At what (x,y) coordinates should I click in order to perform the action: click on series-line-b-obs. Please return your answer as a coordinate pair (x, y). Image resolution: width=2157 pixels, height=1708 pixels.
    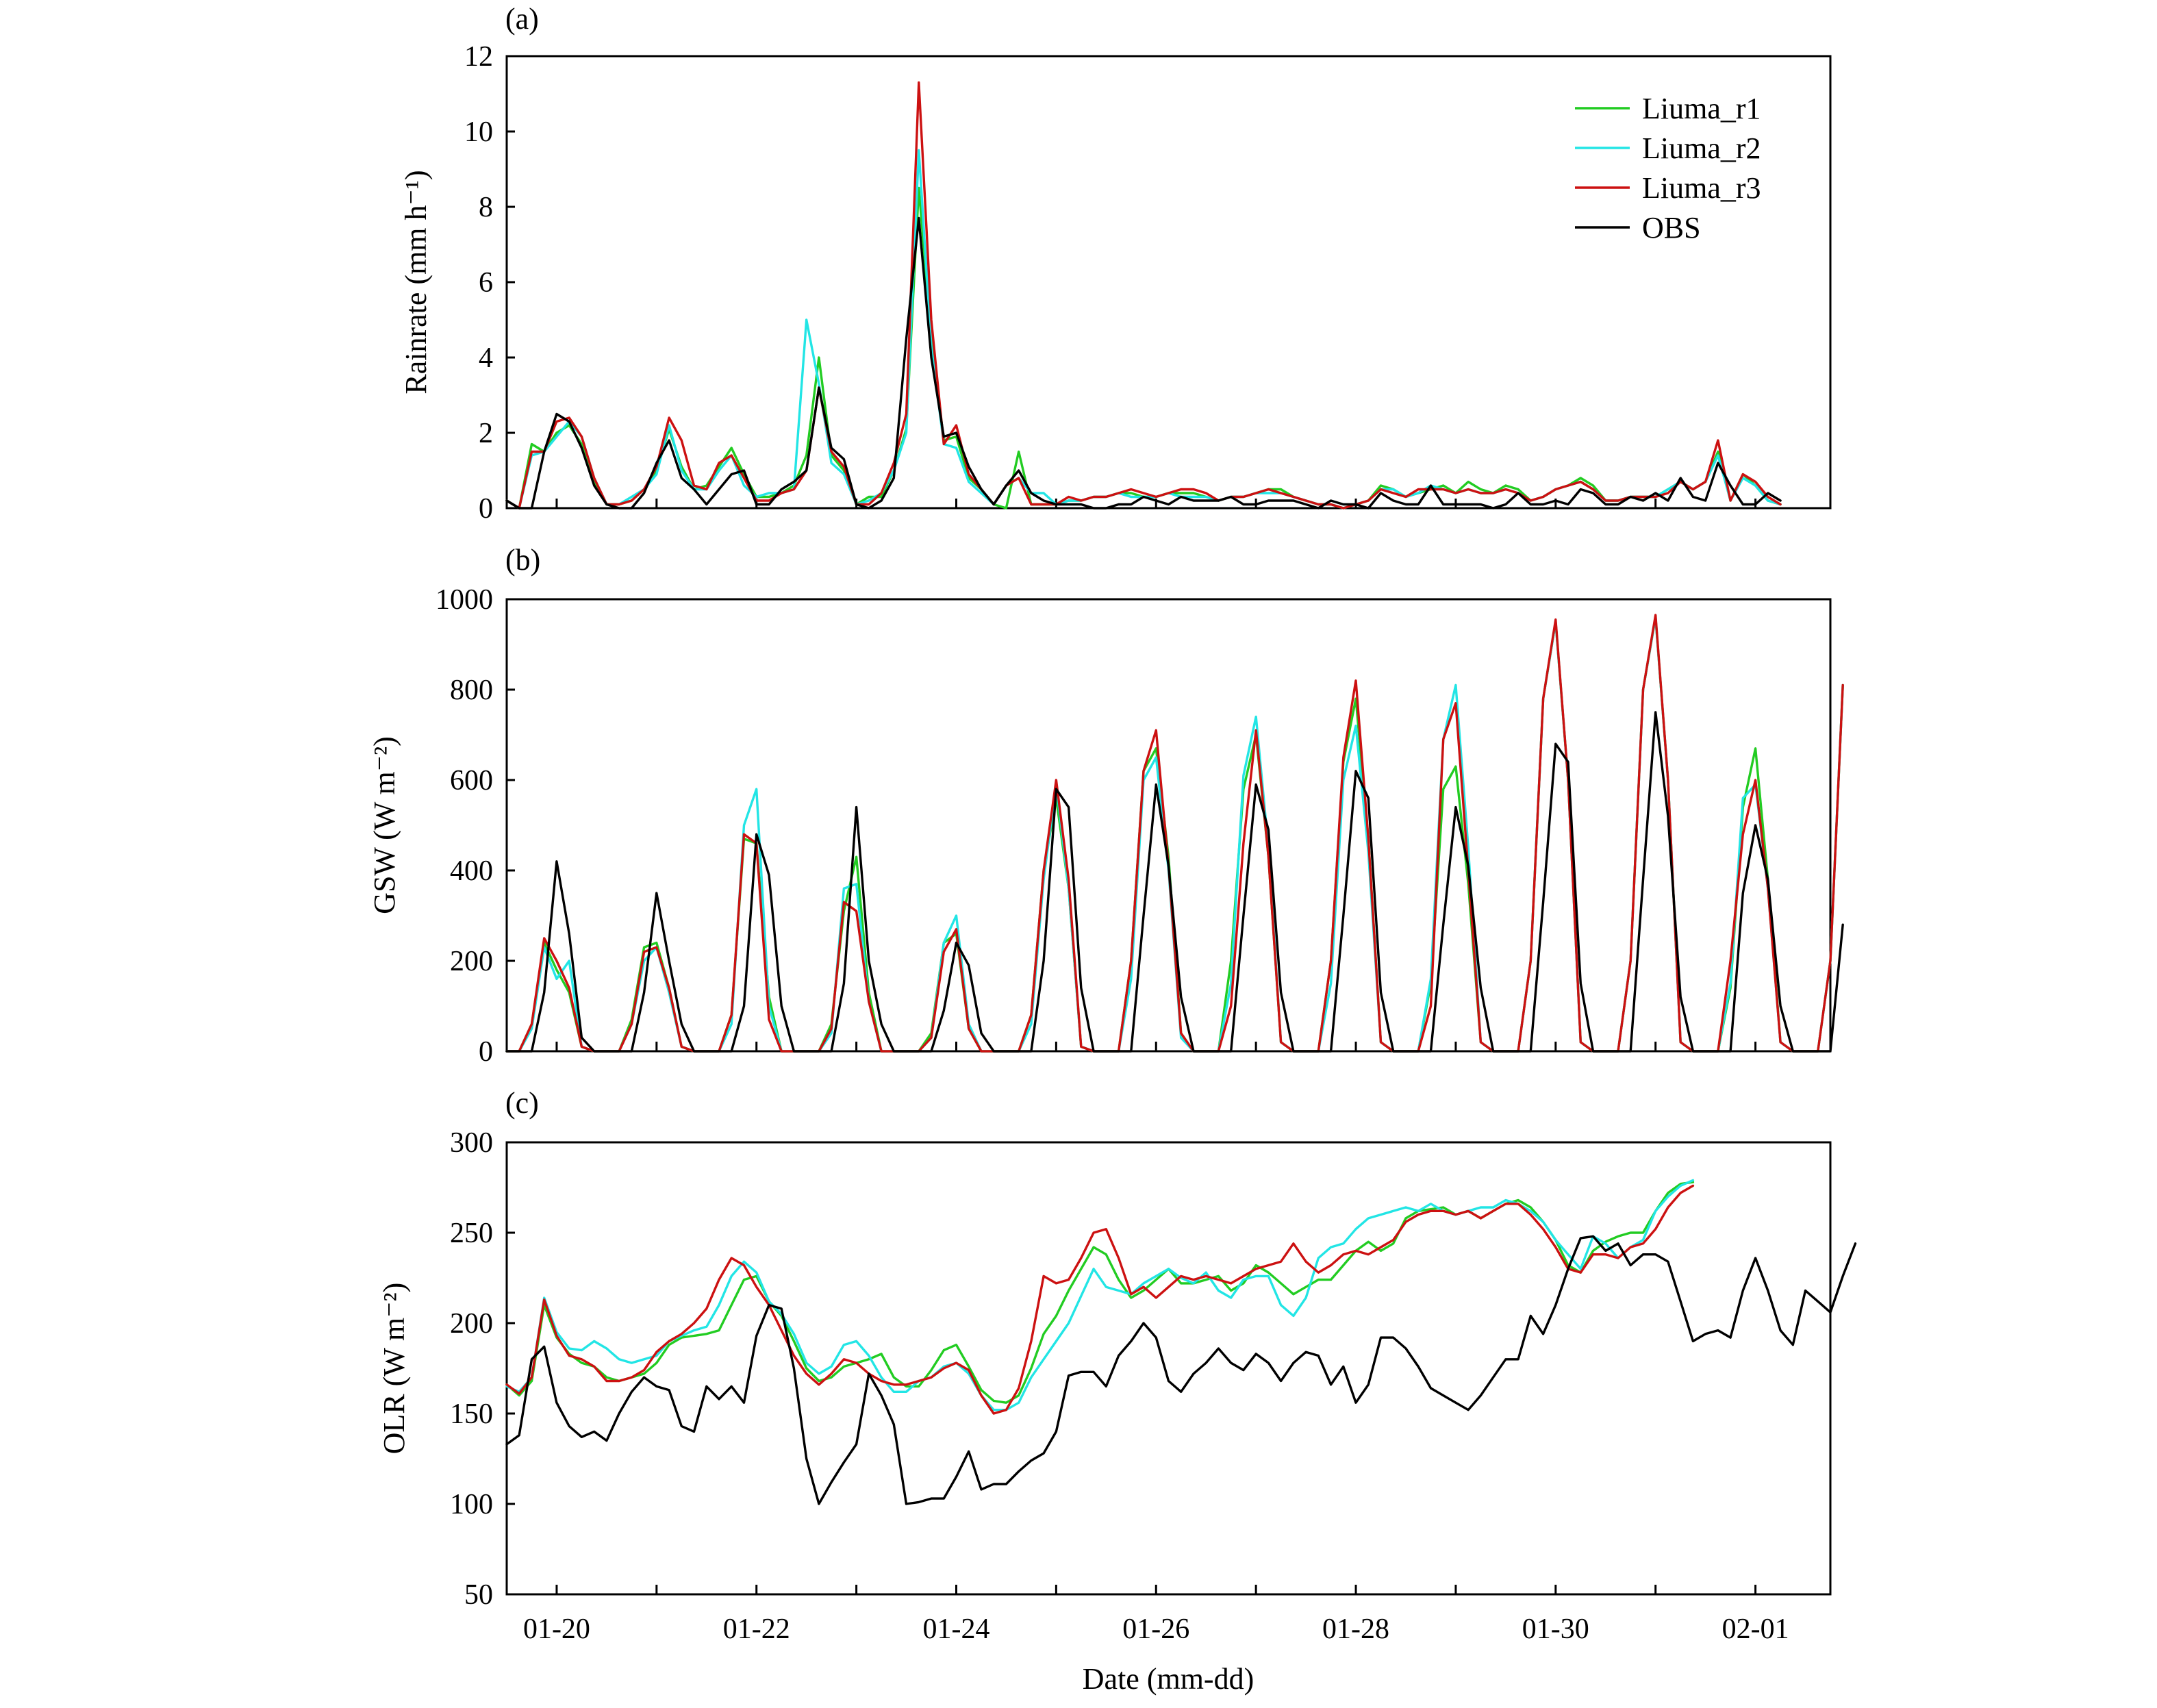
    Looking at the image, I should click on (1174, 882).